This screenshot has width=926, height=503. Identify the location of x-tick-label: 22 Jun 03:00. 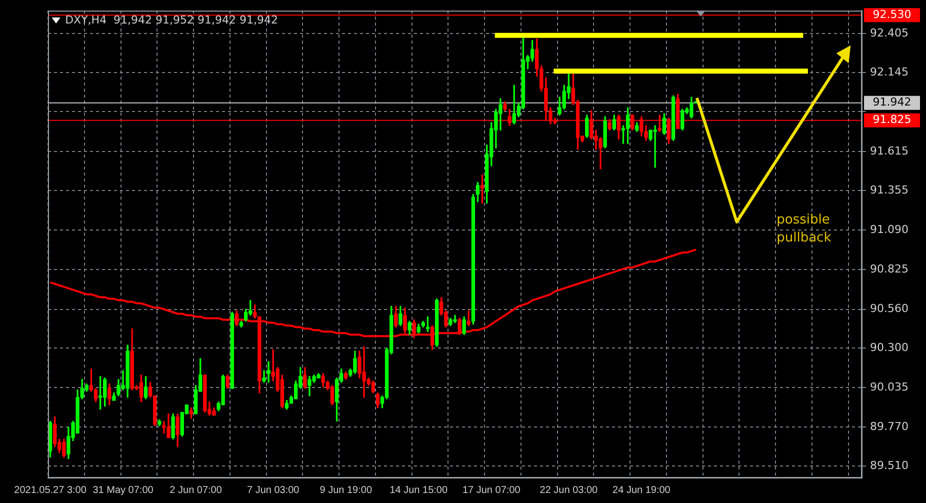
(569, 490).